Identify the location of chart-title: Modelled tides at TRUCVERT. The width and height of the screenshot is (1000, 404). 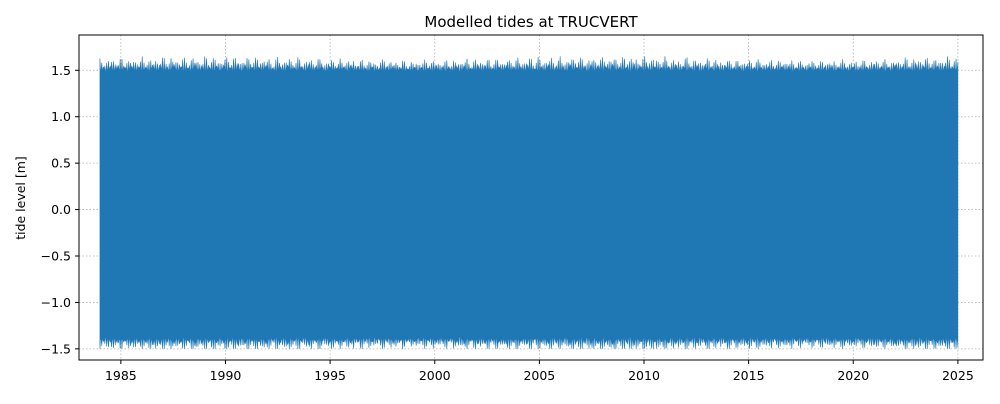
(531, 22).